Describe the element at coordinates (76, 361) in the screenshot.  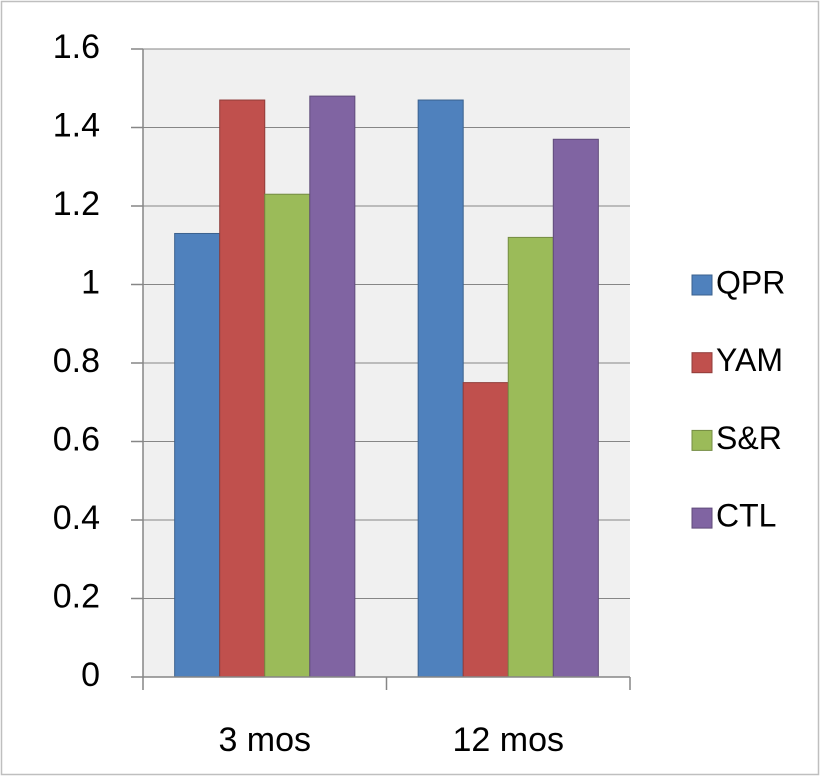
I see `y-tick-label: 0.8` at that location.